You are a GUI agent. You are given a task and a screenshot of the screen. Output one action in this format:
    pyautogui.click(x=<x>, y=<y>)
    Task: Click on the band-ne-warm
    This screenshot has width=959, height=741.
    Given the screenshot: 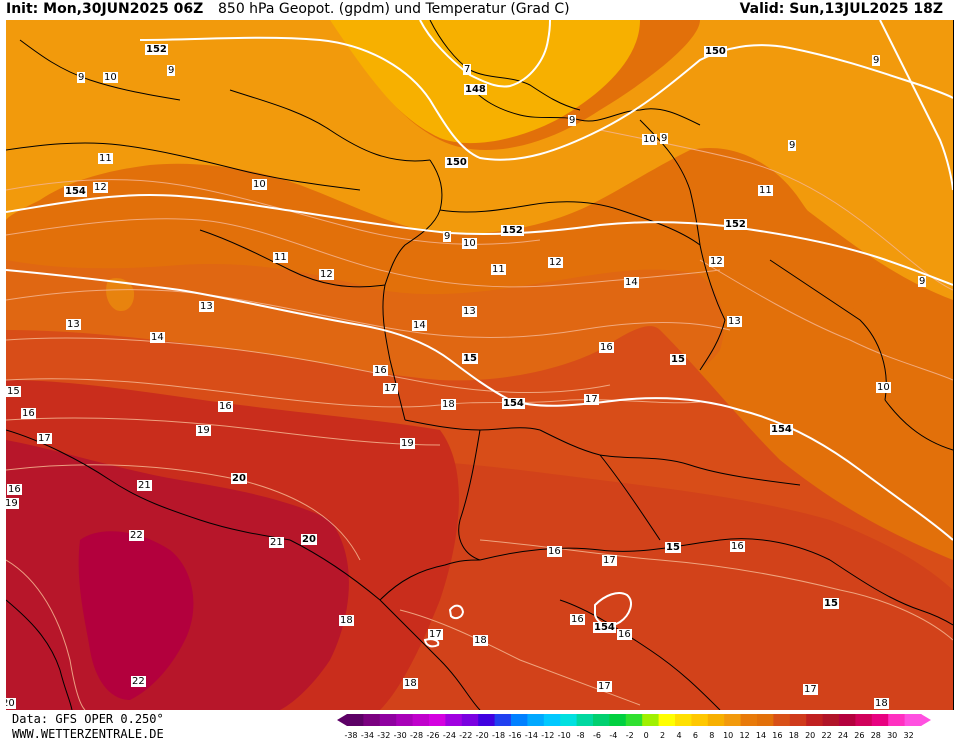 What is the action you would take?
    pyautogui.click(x=790, y=229)
    